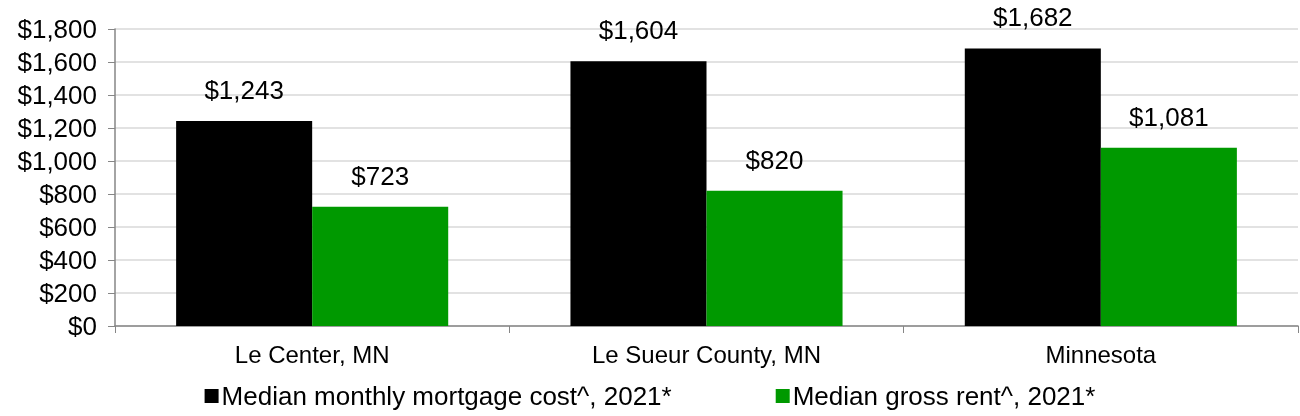 The height and width of the screenshot is (416, 1300). What do you see at coordinates (57, 62) in the screenshot?
I see `y-tick-label: $1,600` at bounding box center [57, 62].